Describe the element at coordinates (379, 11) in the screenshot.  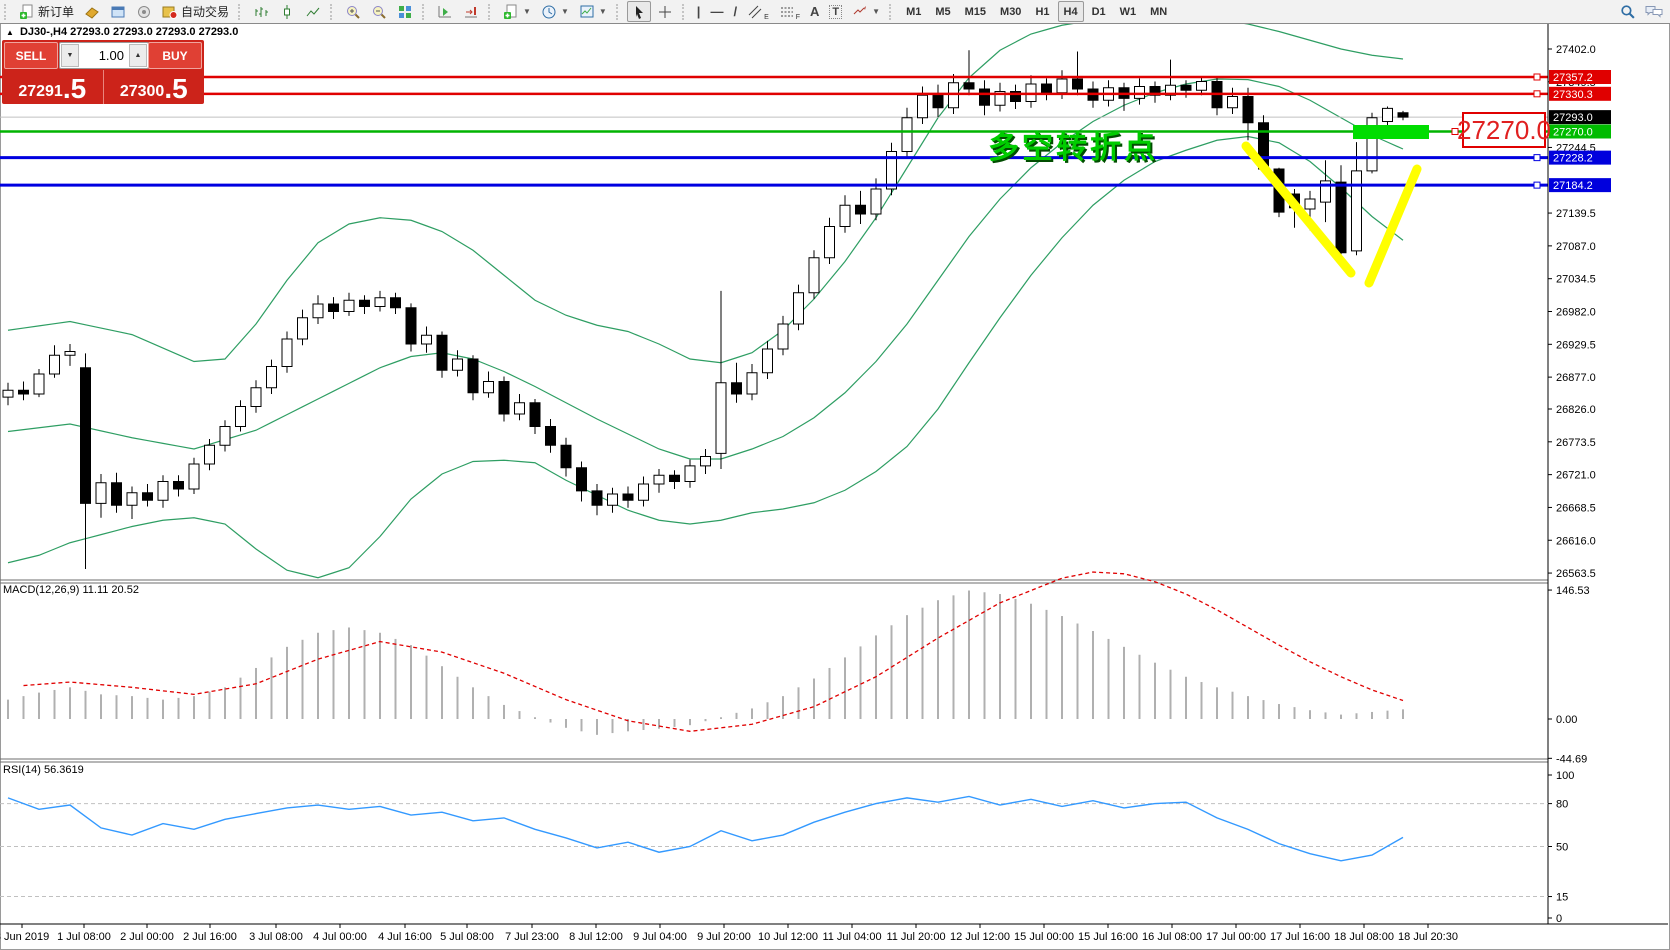
I see `zoom-out-button` at that location.